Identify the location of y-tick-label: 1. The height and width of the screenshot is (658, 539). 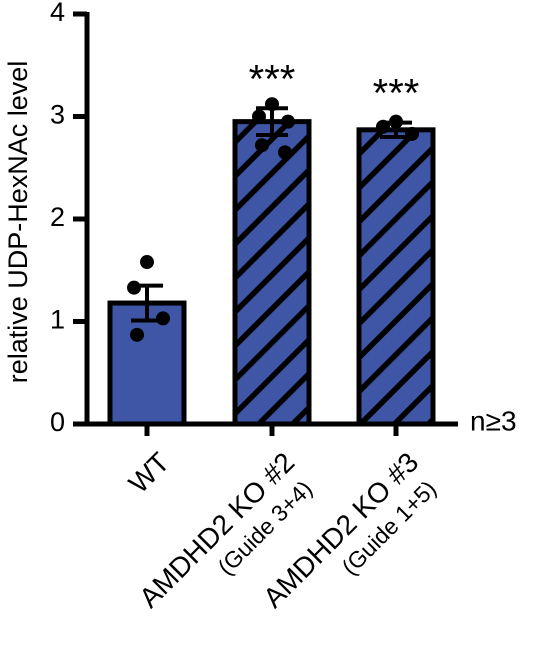
(57, 320).